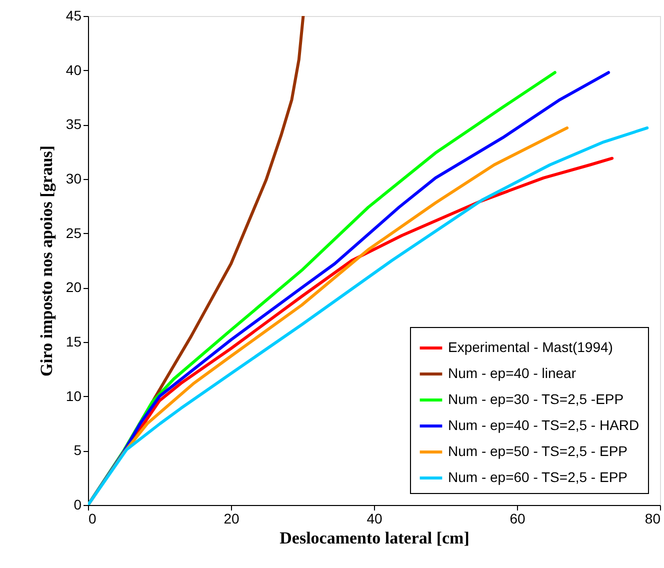 The width and height of the screenshot is (664, 568). I want to click on y-axis-title: Giro imposto nos apoios [graus], so click(46, 261).